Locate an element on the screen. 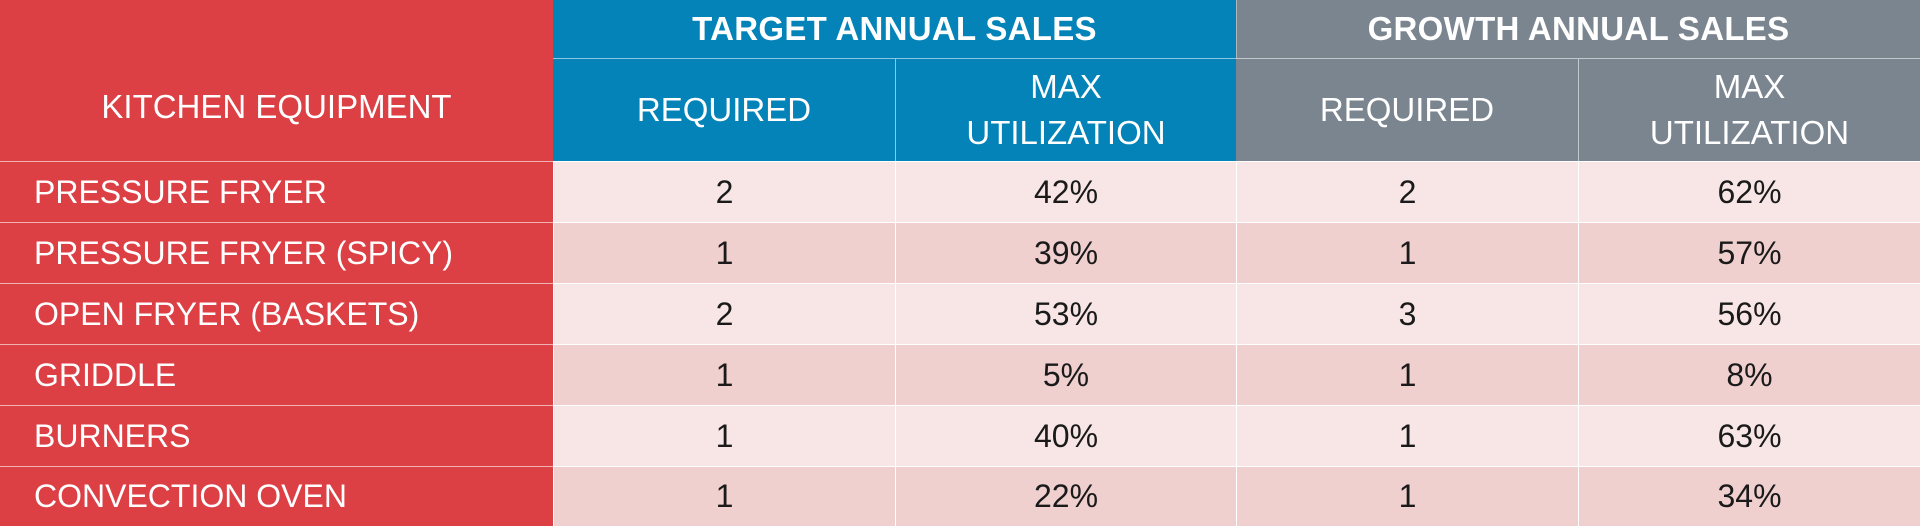 This screenshot has height=526, width=1920. target-required-header: REQUIRED is located at coordinates (724, 109).